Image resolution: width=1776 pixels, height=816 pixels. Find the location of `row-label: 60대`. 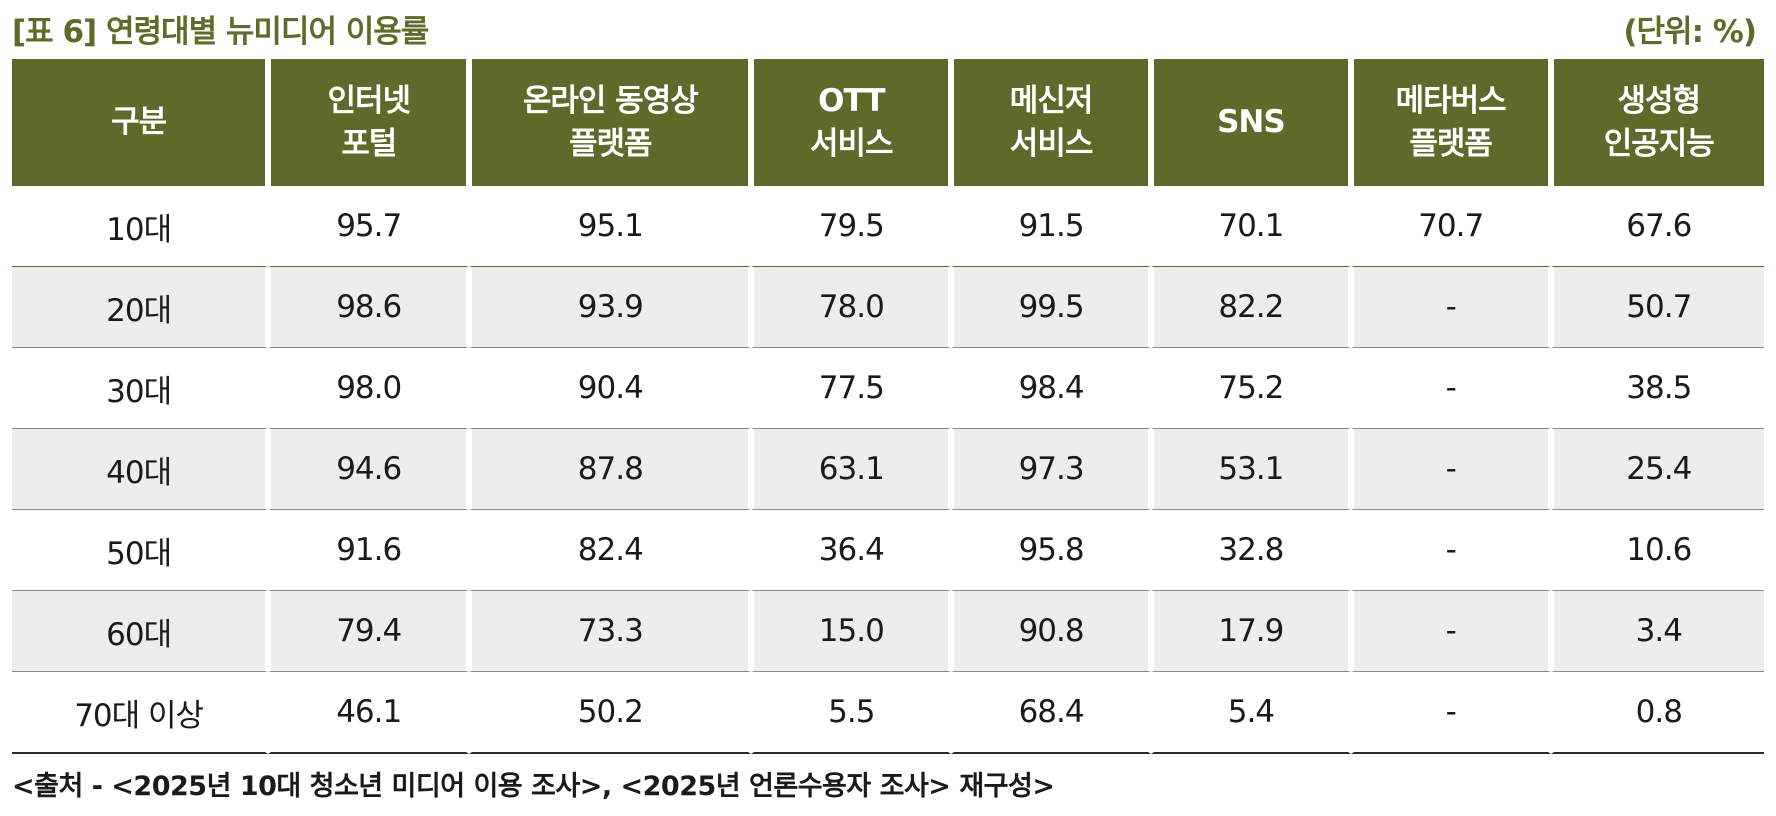

row-label: 60대 is located at coordinates (140, 631).